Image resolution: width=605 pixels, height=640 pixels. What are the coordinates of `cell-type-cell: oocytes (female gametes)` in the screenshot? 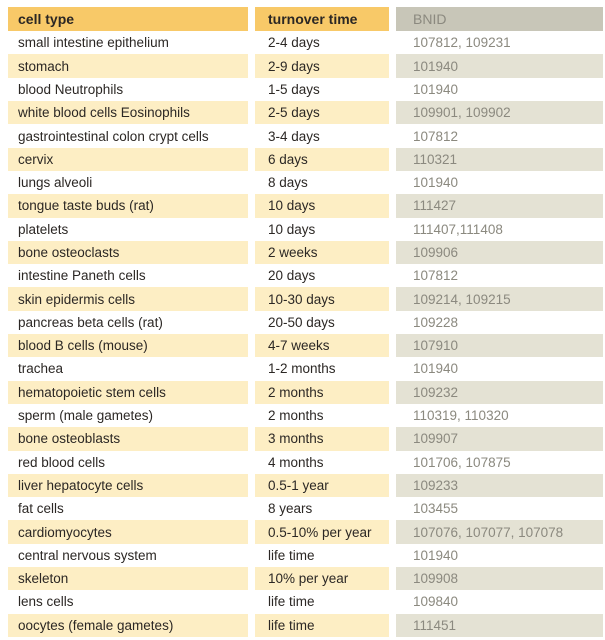 It's located at (128, 625).